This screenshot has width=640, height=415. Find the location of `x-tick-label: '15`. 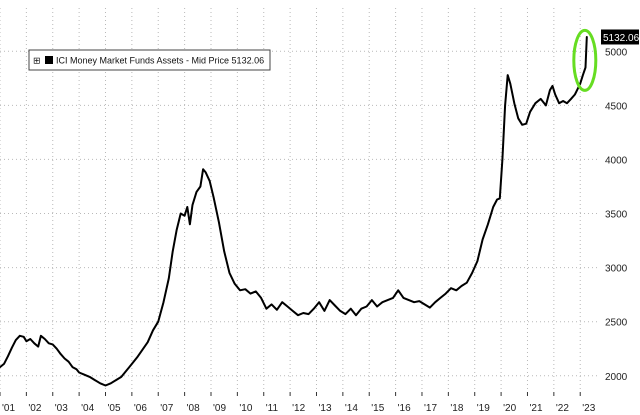

x-tick-label: '15 is located at coordinates (377, 408).